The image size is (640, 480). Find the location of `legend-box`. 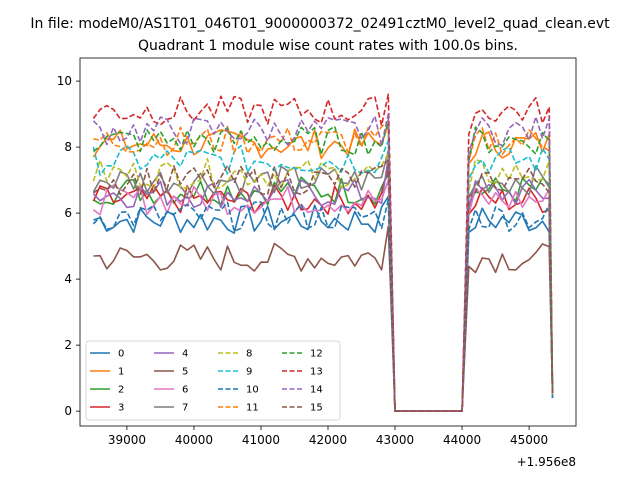

legend-box is located at coordinates (213, 380).